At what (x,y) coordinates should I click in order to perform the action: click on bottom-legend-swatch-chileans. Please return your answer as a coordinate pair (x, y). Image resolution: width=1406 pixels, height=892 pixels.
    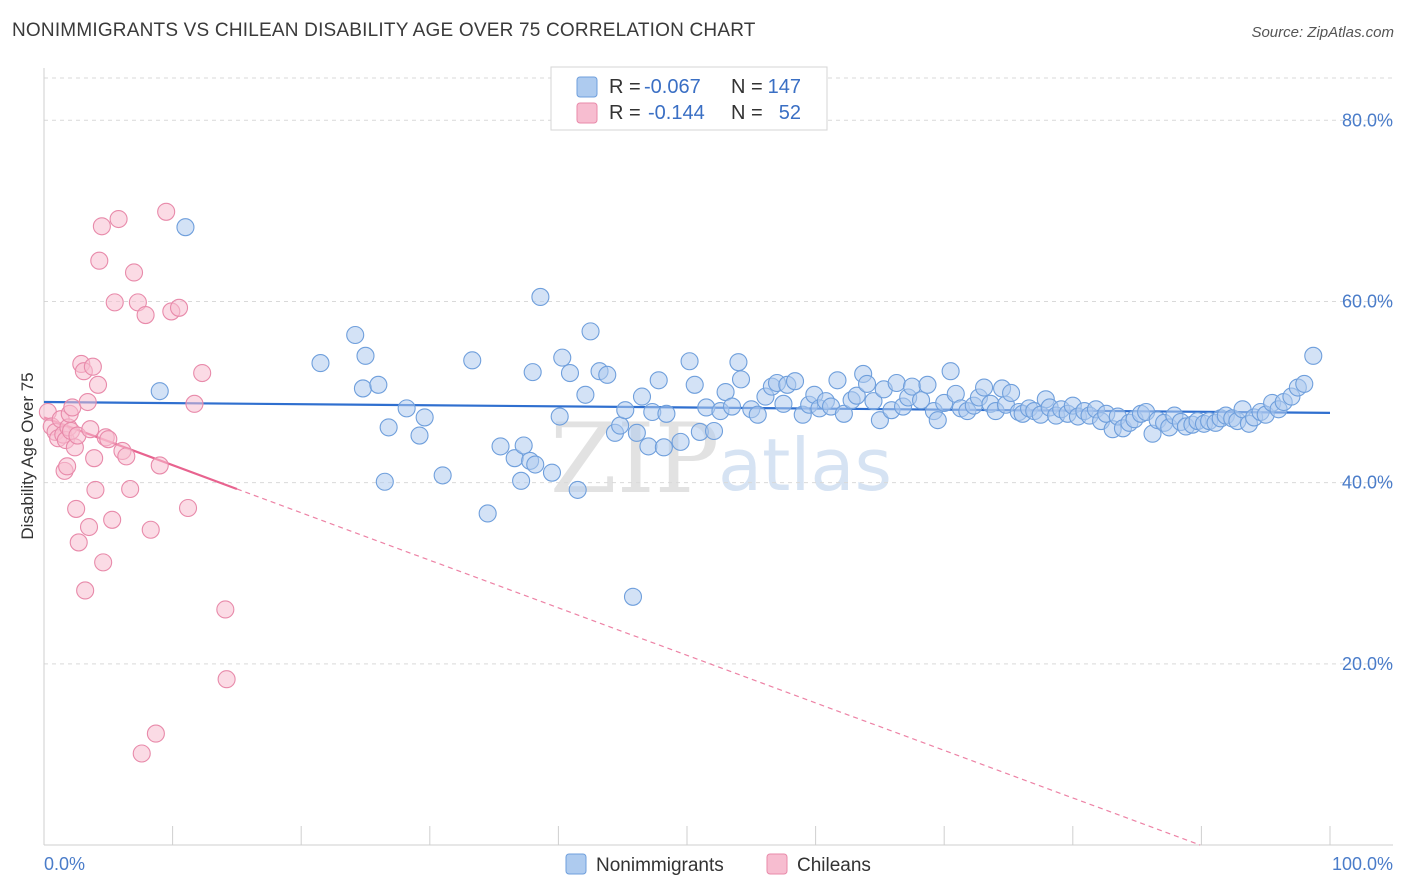
    Looking at the image, I should click on (777, 864).